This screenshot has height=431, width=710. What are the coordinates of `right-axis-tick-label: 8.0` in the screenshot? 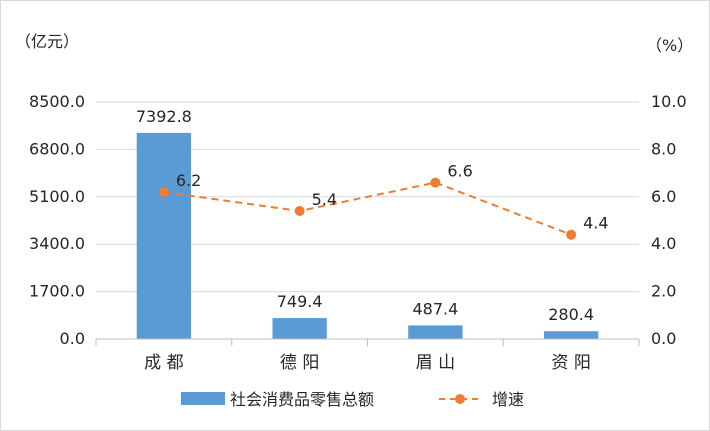 It's located at (663, 148).